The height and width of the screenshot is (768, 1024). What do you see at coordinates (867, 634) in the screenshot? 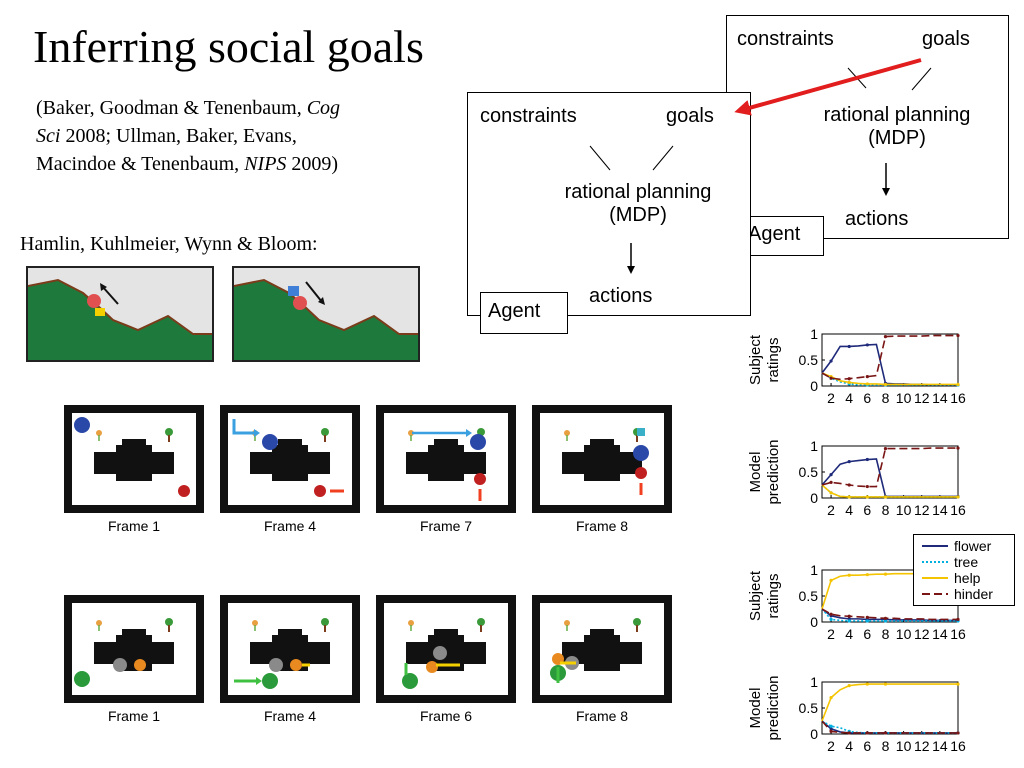
I see `x-tick-label: 6` at bounding box center [867, 634].